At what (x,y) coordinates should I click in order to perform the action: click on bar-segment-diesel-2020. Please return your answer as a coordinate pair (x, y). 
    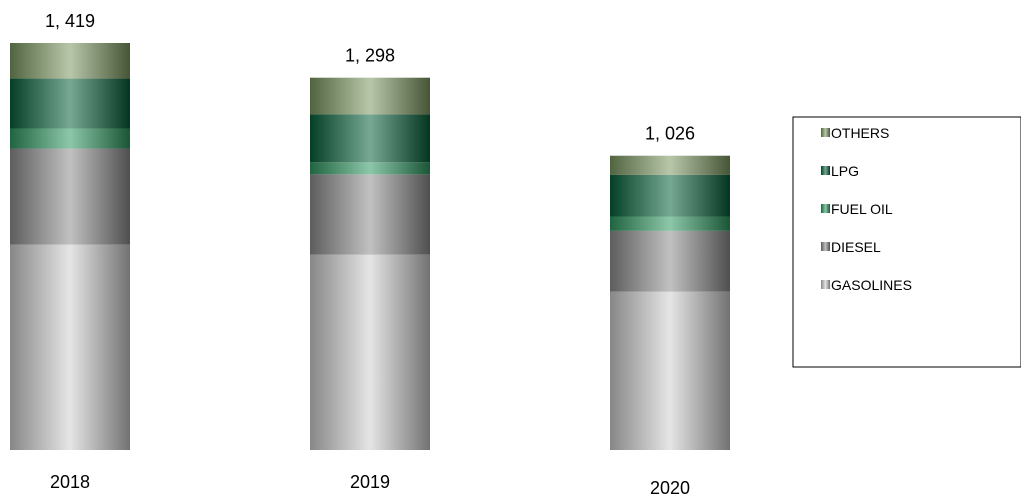
    Looking at the image, I should click on (670, 261).